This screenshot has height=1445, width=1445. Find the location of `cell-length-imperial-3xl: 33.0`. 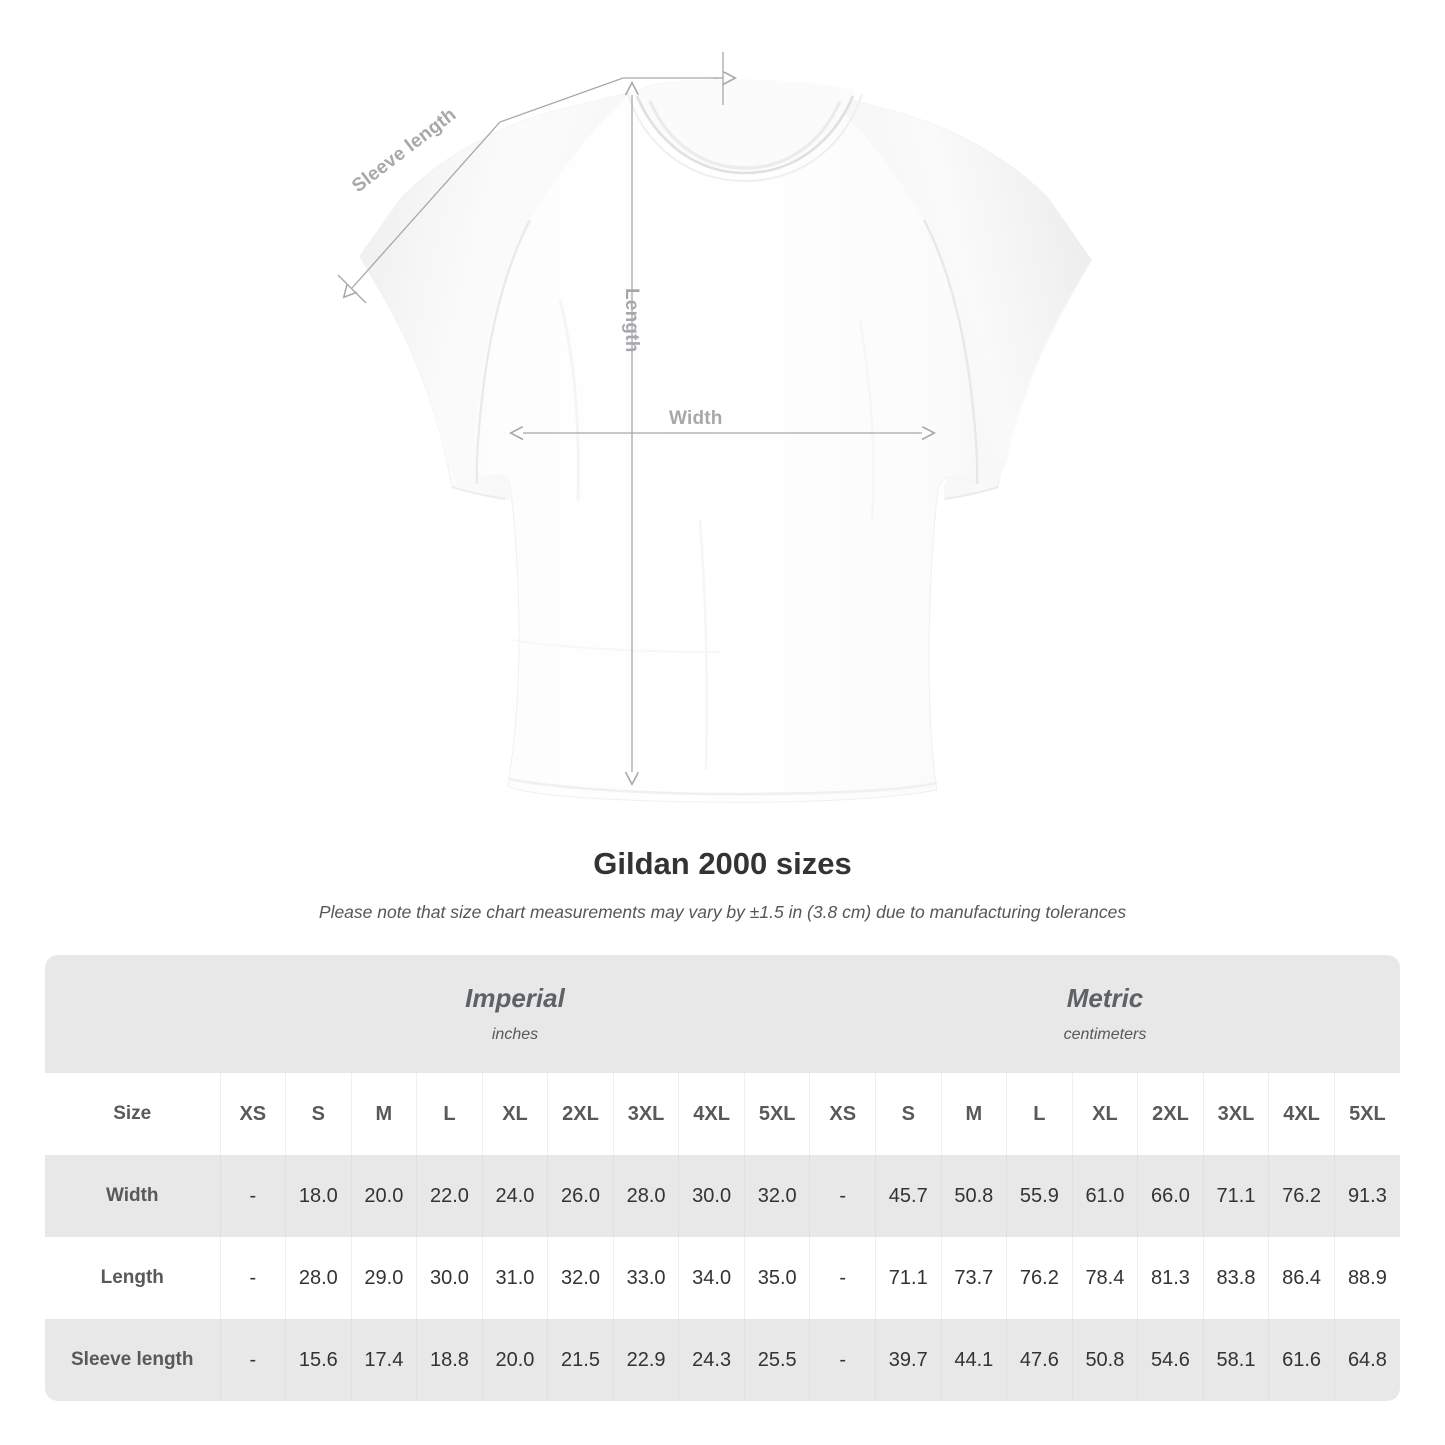

cell-length-imperial-3xl: 33.0 is located at coordinates (646, 1278).